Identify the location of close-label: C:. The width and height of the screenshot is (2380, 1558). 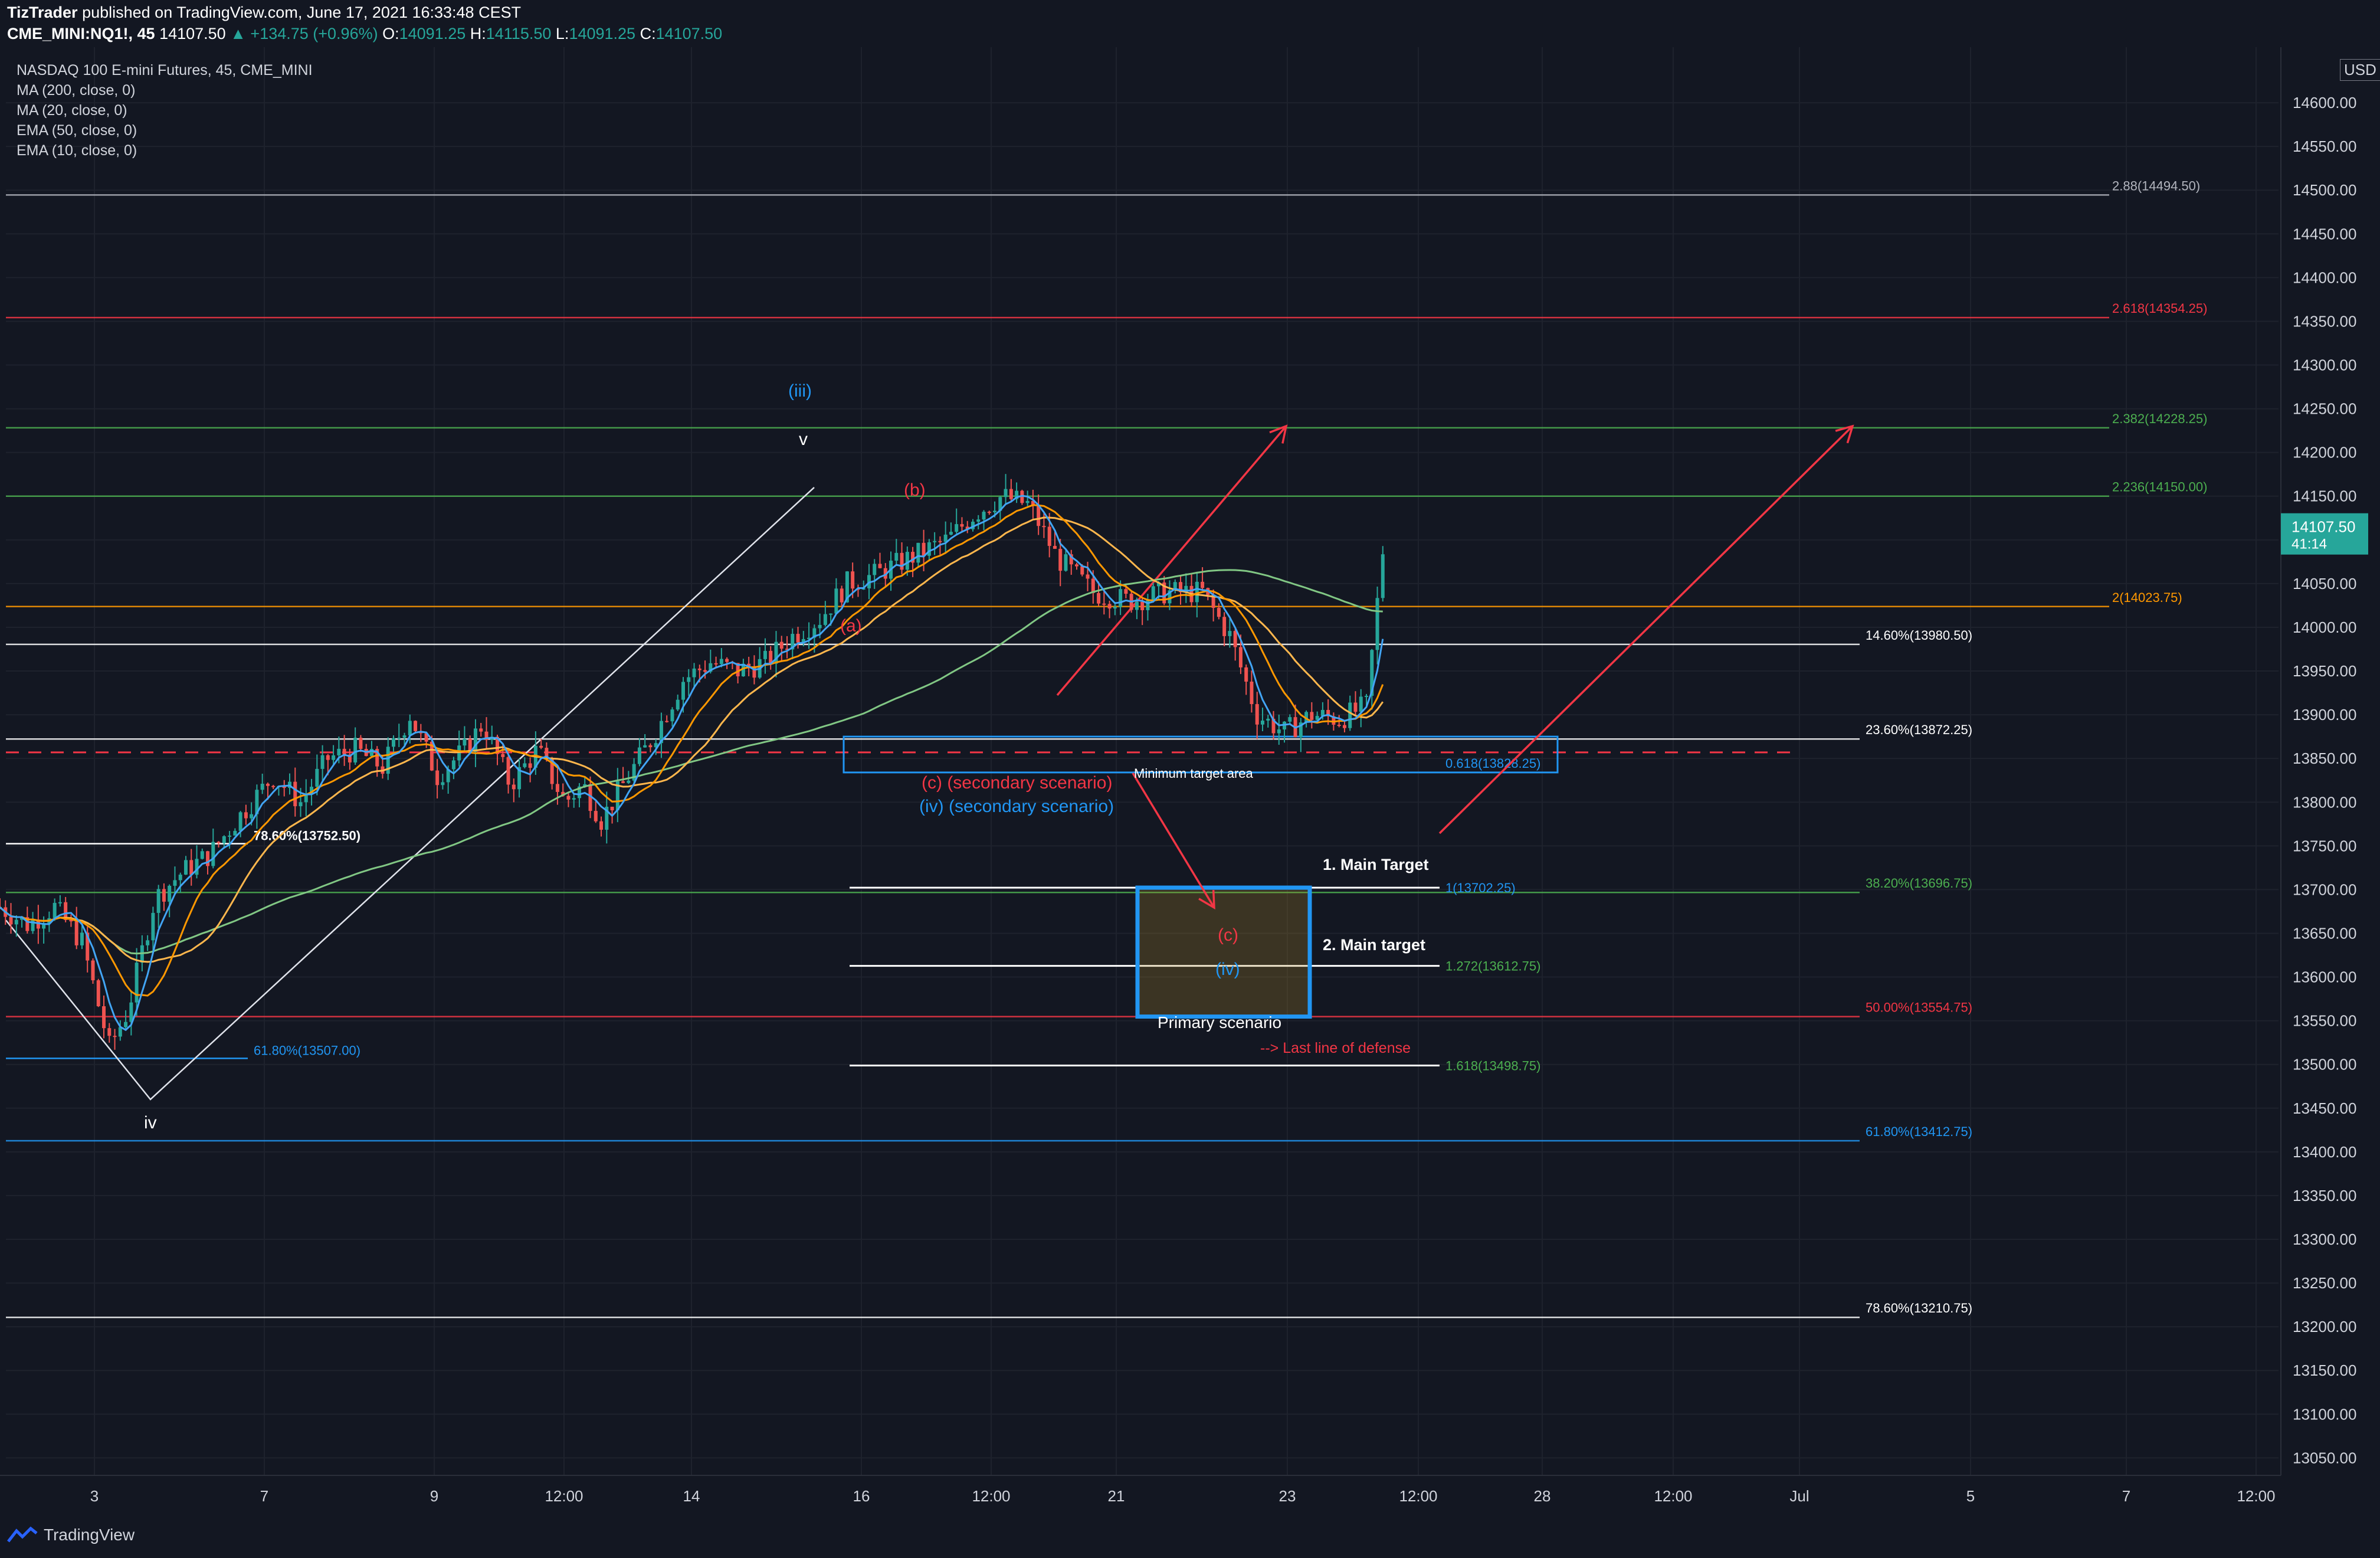
(648, 34).